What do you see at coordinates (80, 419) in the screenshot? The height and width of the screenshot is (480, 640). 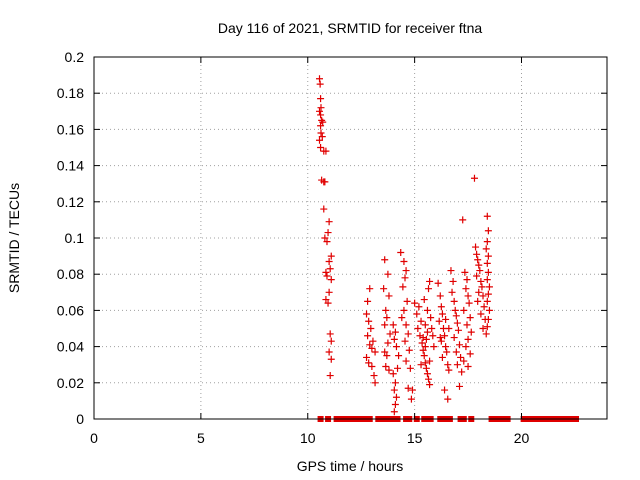 I see `y-tick-label: 0` at bounding box center [80, 419].